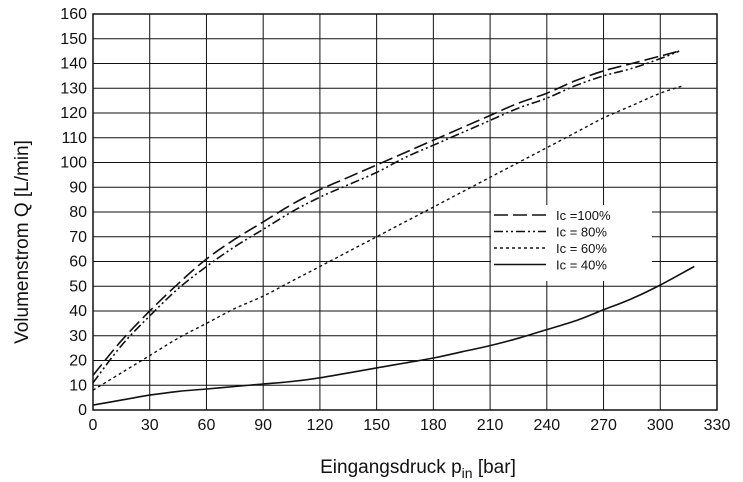 The width and height of the screenshot is (743, 482). Describe the element at coordinates (78, 336) in the screenshot. I see `y-tick-label: 30` at that location.